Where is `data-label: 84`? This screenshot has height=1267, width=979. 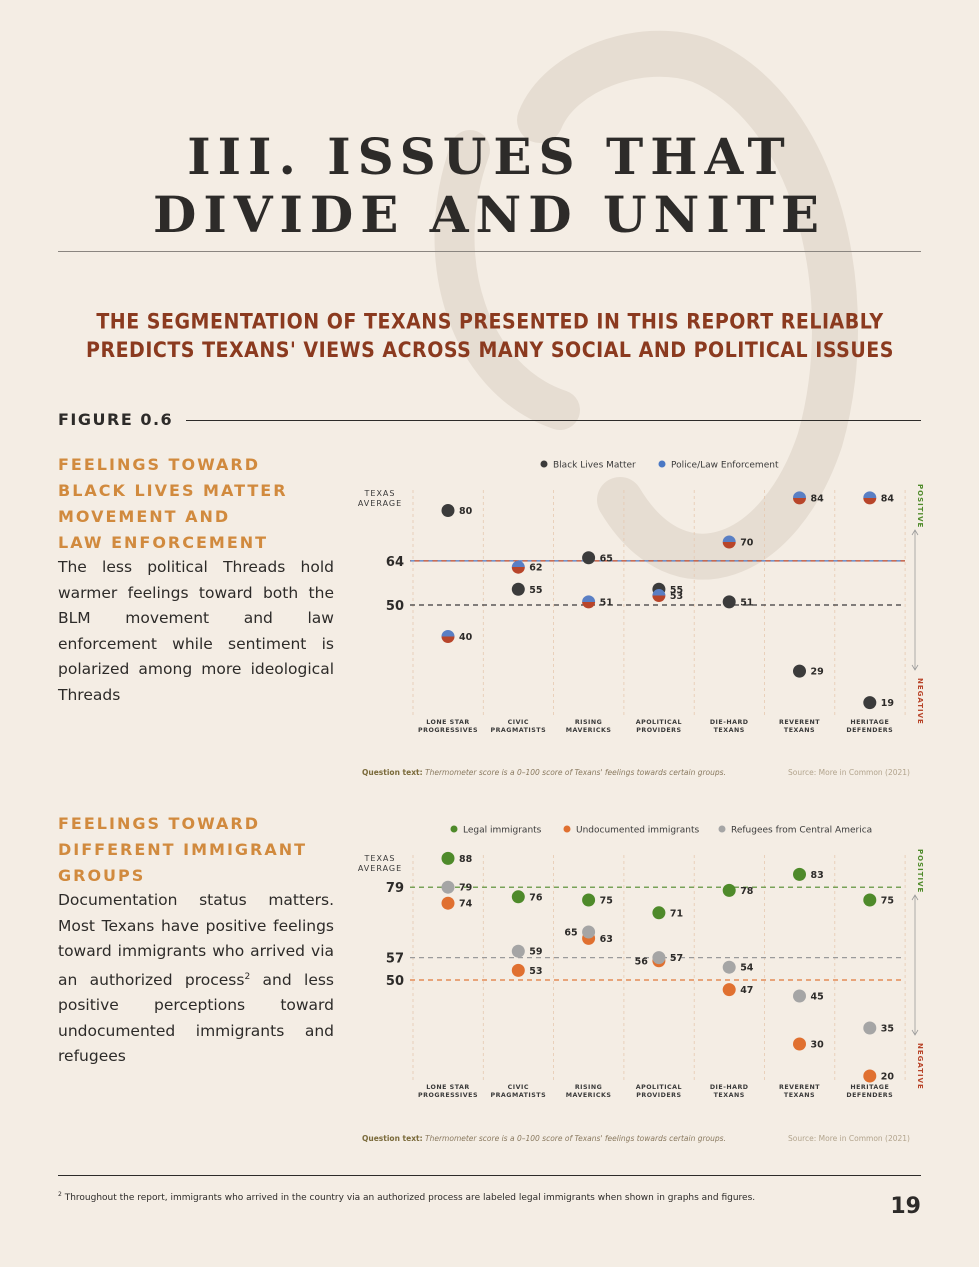
data-label: 84 is located at coordinates (818, 498).